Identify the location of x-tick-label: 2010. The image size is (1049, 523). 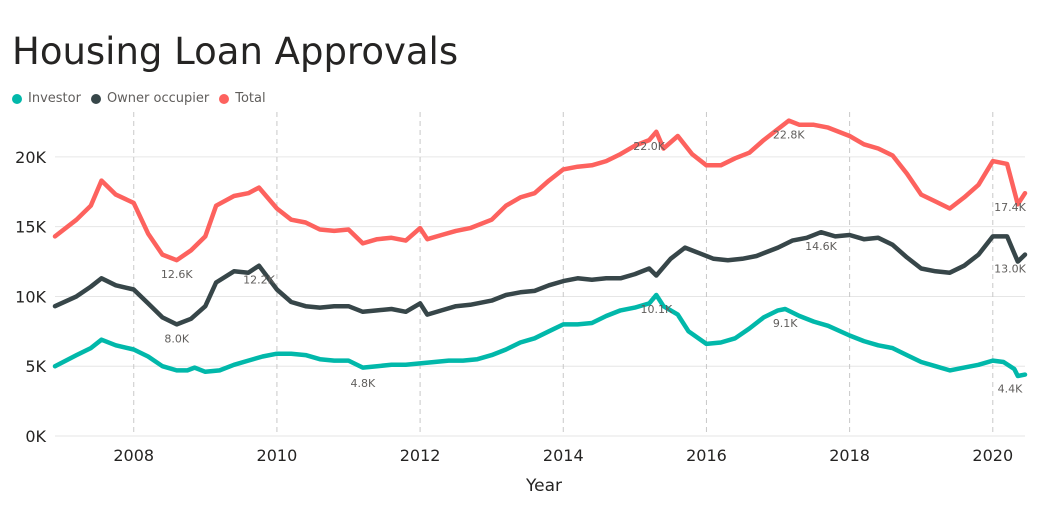
(277, 455).